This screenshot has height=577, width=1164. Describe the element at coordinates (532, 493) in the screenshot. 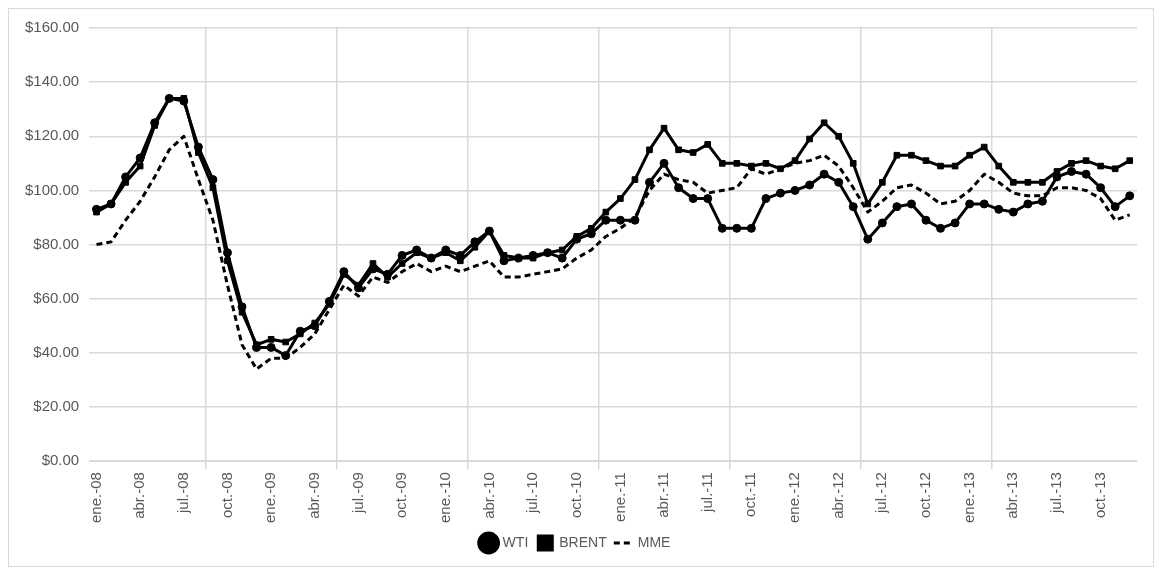

I see `x-tick-label: jul.-10` at that location.